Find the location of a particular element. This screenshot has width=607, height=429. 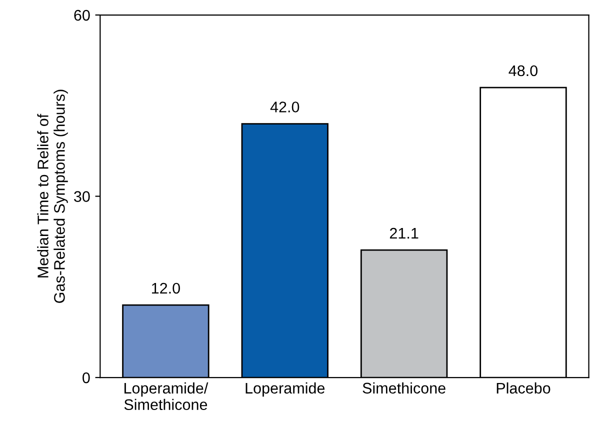

y-tick-label: 30 is located at coordinates (82, 196).